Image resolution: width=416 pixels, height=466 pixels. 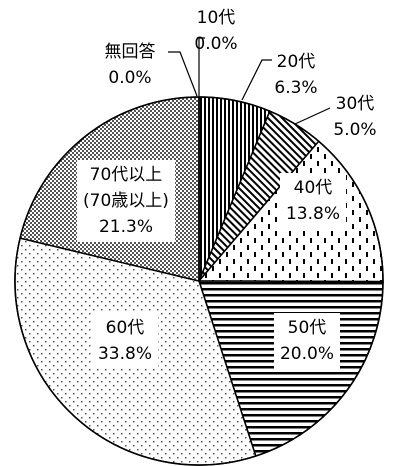 What do you see at coordinates (313, 188) in the screenshot?
I see `category-label: 40代` at bounding box center [313, 188].